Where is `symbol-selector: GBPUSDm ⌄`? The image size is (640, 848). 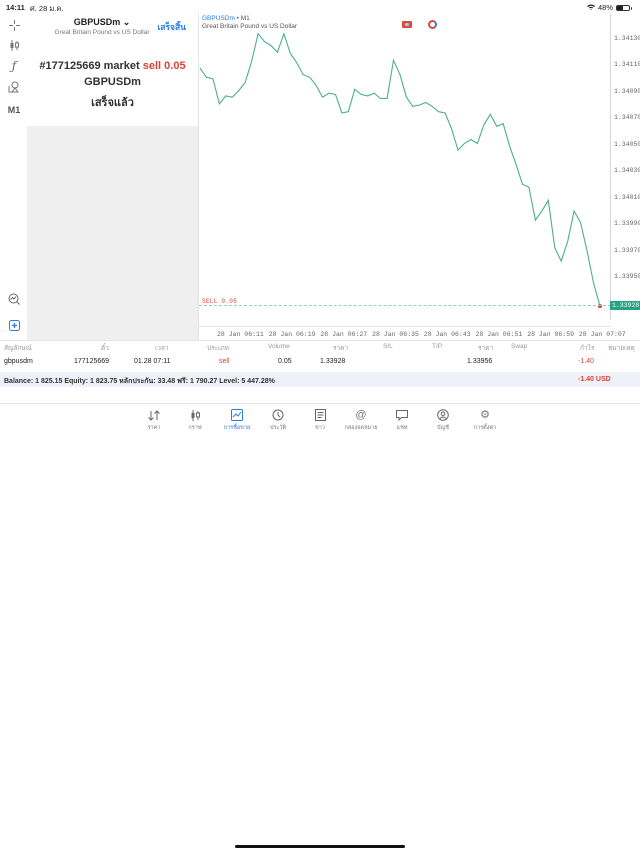 symbol-selector: GBPUSDm ⌄ is located at coordinates (102, 22).